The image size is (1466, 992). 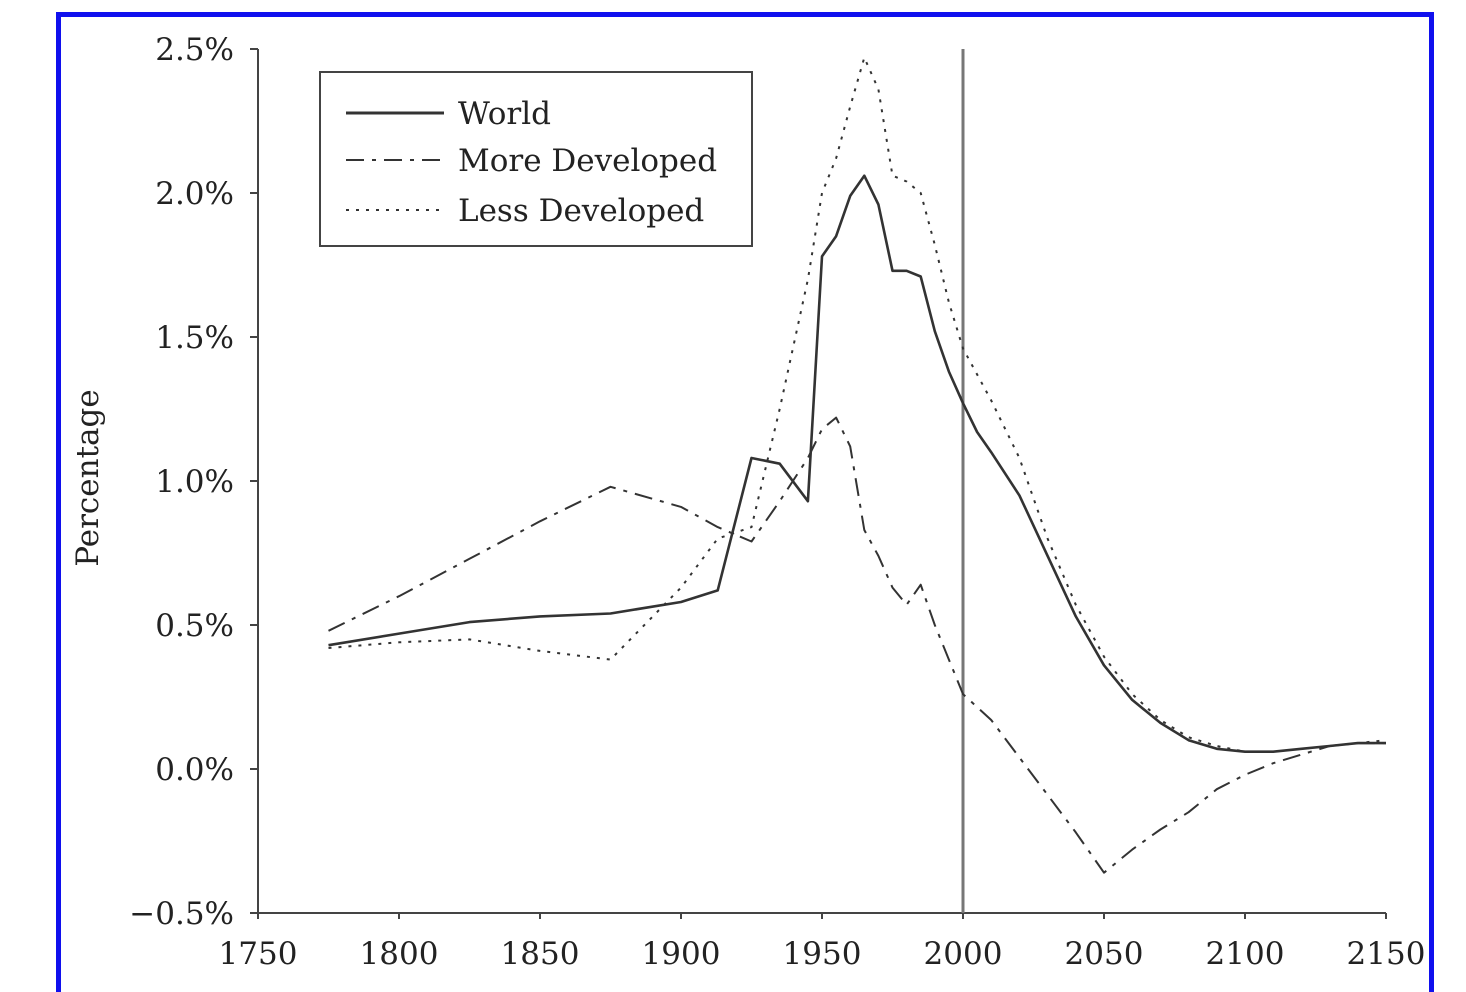 I want to click on y-tick-label: −0.5%, so click(x=181, y=914).